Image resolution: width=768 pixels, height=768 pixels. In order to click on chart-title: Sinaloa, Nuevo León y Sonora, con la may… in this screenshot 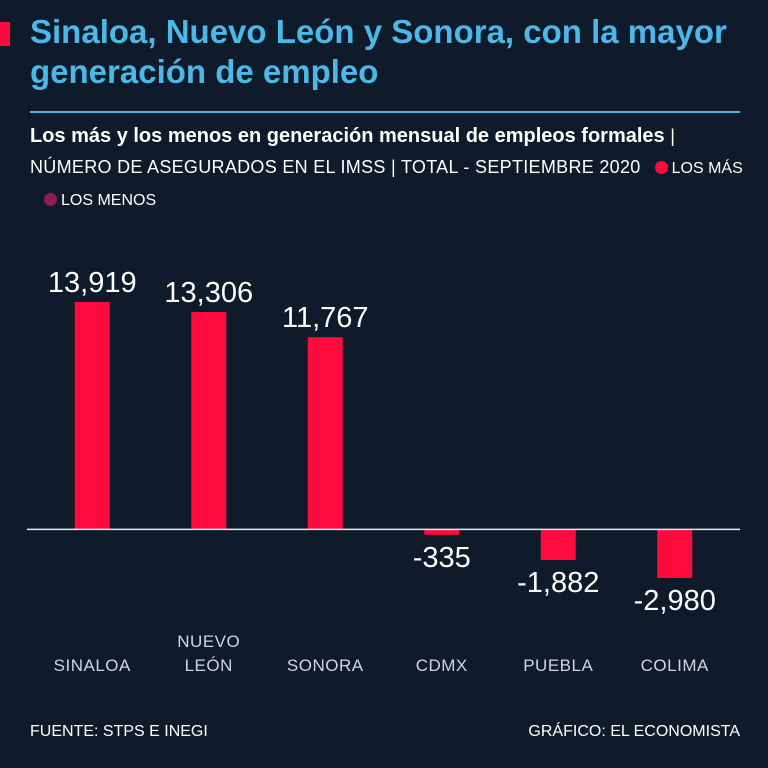, I will do `click(378, 51)`.